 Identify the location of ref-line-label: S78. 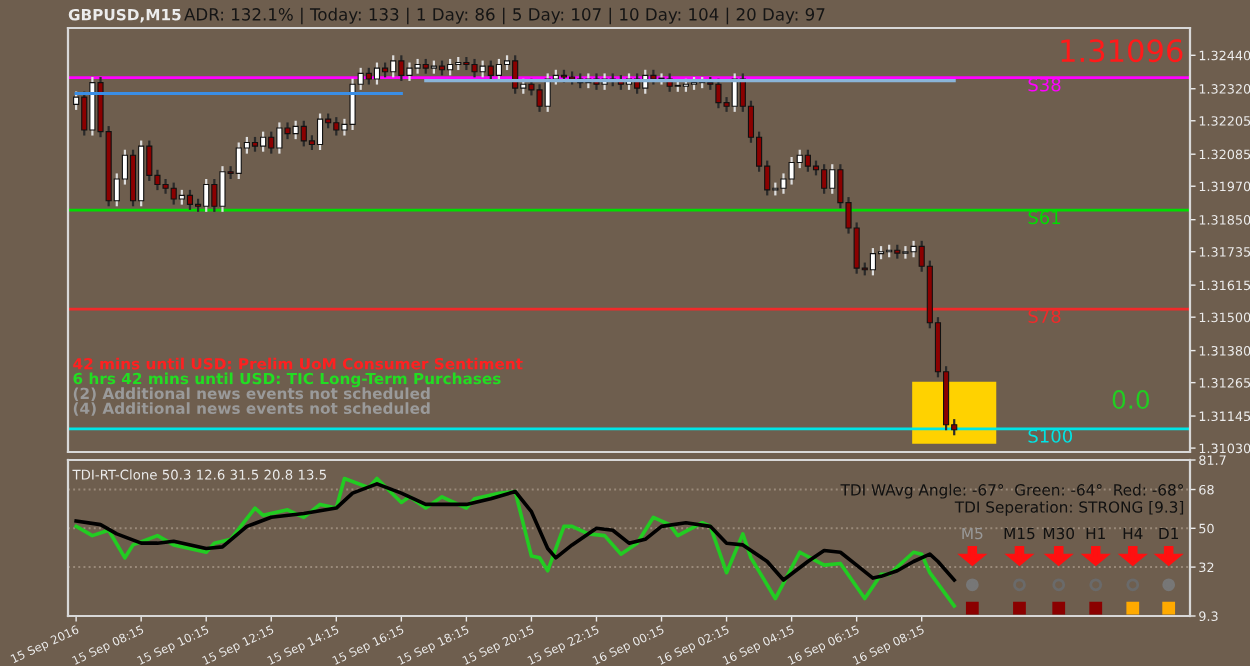
(1044, 316).